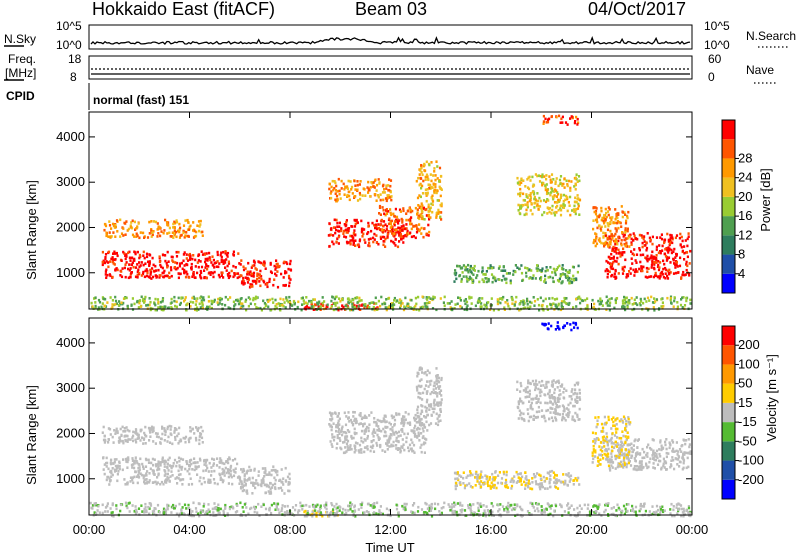 The width and height of the screenshot is (800, 554). What do you see at coordinates (562, 274) in the screenshot?
I see `power-cell-1956` at bounding box center [562, 274].